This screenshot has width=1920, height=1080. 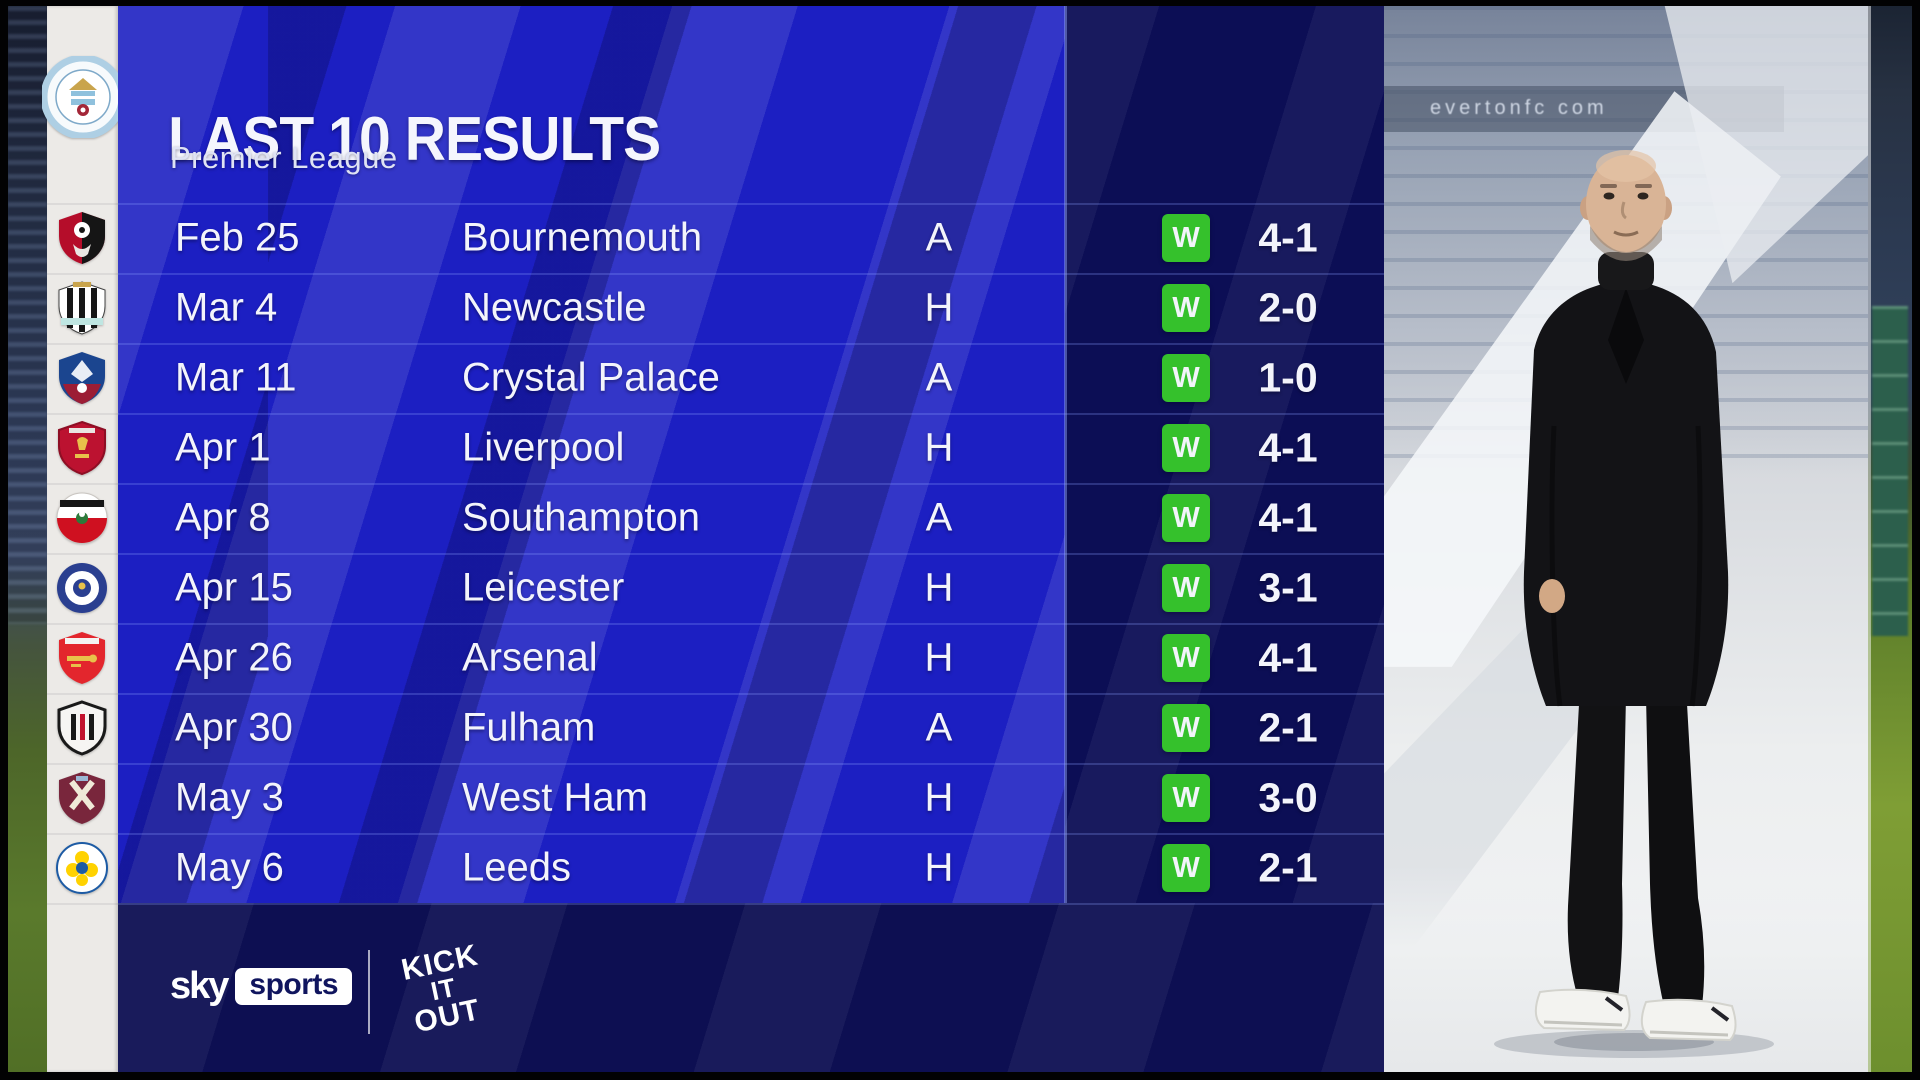 I want to click on result-row: May 6 Leeds H W 2-1, so click(x=751, y=868).